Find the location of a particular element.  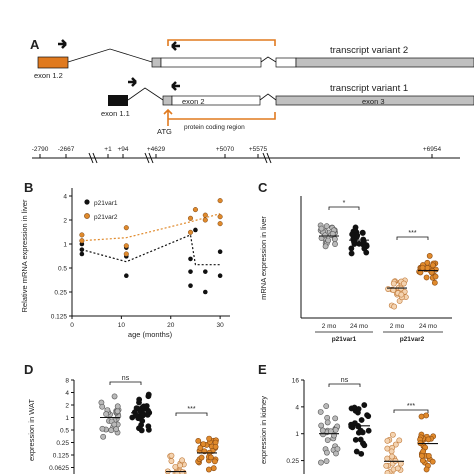

x-tick-label: 30 is located at coordinates (221, 325).